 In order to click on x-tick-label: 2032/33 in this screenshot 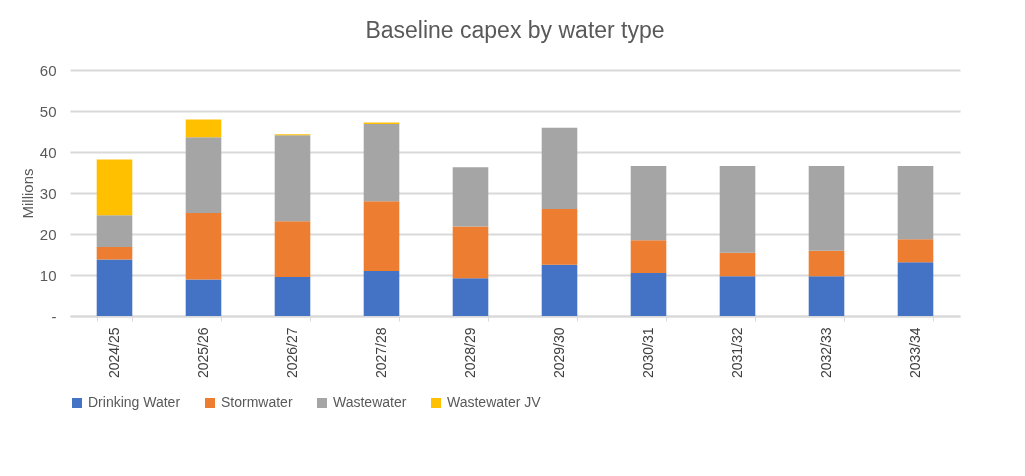, I will do `click(826, 353)`.